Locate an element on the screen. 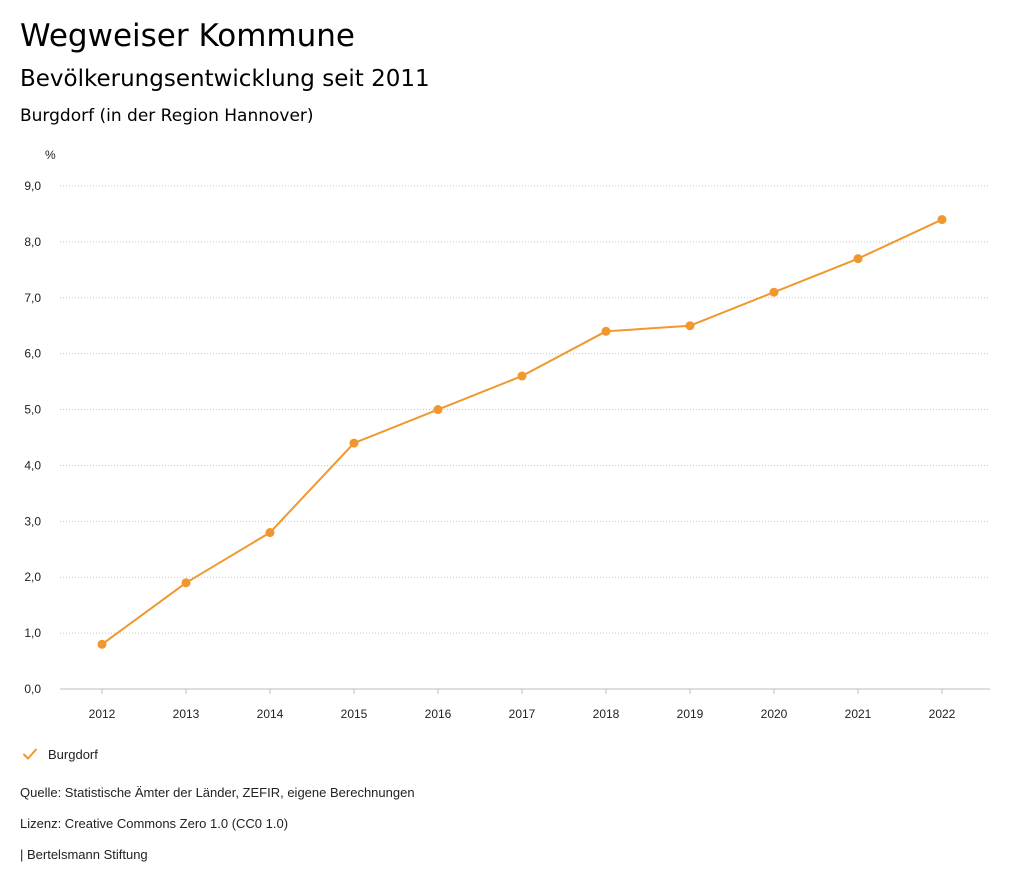 The image size is (1024, 888). legend-label: Burgdorf is located at coordinates (73, 754).